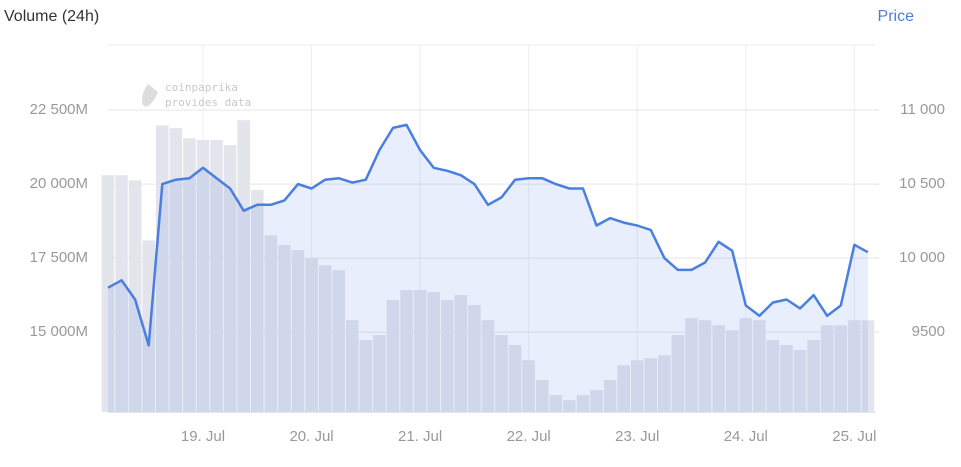 The height and width of the screenshot is (467, 961). Describe the element at coordinates (59, 257) in the screenshot. I see `y-tick-label: 17 500M` at that location.